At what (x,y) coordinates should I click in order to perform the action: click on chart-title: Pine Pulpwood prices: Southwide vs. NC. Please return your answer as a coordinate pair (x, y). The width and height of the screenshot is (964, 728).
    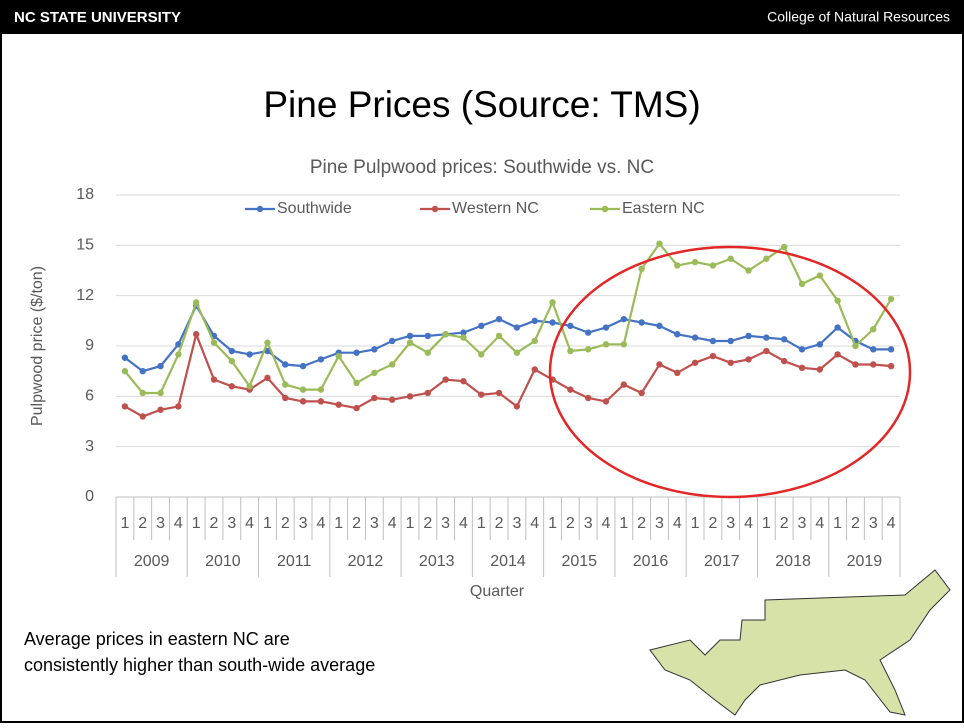
    Looking at the image, I should click on (482, 167).